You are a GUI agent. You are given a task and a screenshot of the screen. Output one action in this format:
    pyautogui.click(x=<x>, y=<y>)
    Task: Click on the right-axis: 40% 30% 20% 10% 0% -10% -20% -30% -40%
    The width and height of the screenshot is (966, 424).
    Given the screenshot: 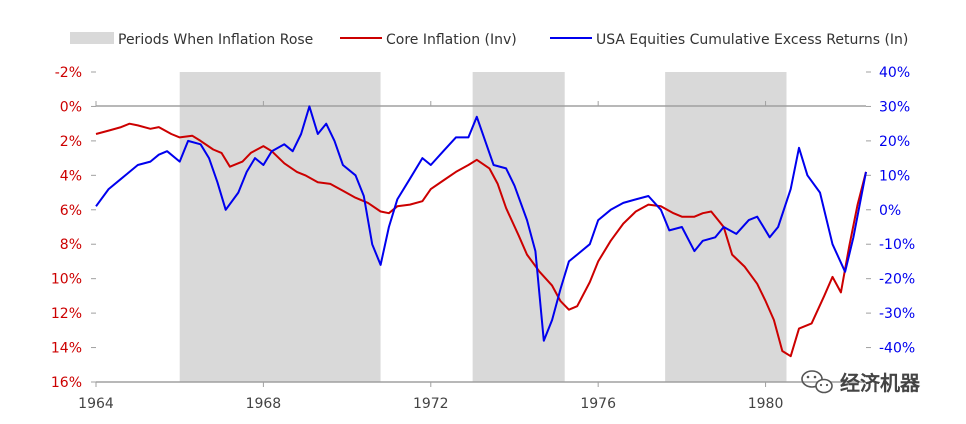 What is the action you would take?
    pyautogui.click(x=890, y=211)
    